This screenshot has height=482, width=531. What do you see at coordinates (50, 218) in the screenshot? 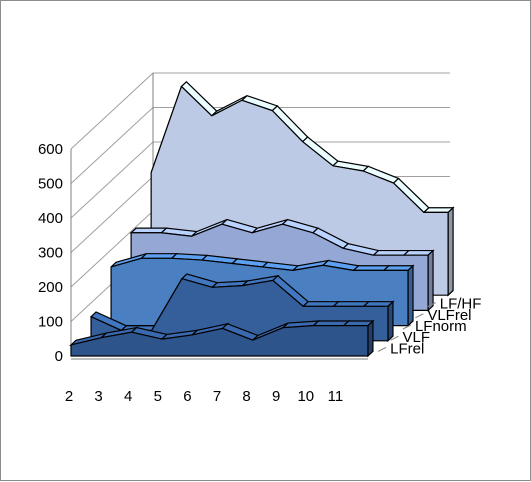
I see `y-tick-label: 400` at bounding box center [50, 218].